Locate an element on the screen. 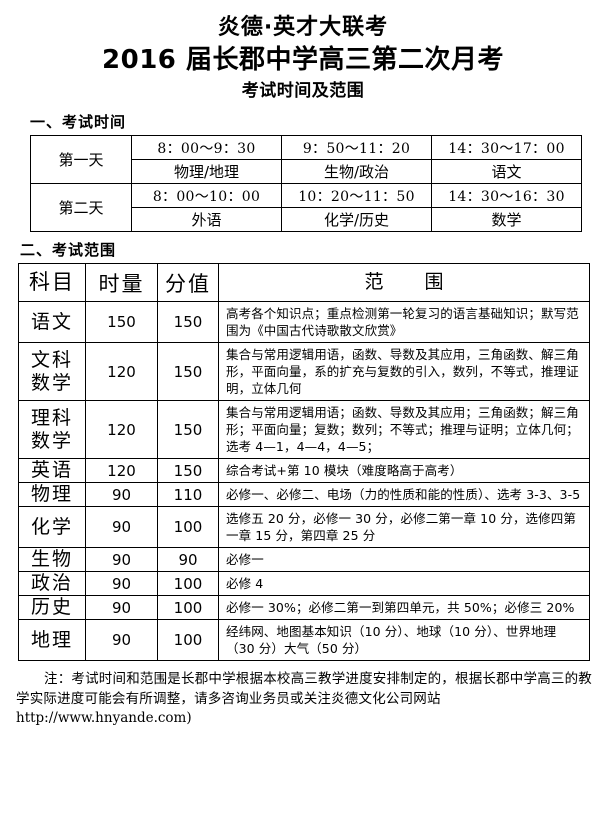  scope-cell: 必修 4 is located at coordinates (404, 583).